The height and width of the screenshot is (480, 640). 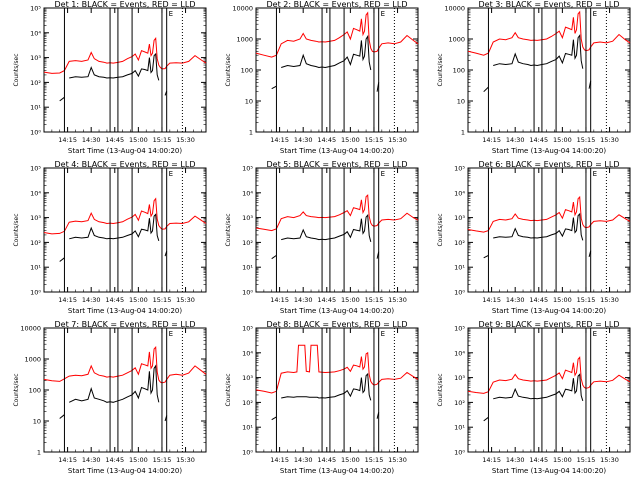 I want to click on det-4-ytick-label: 10⁵, so click(x=35, y=169).